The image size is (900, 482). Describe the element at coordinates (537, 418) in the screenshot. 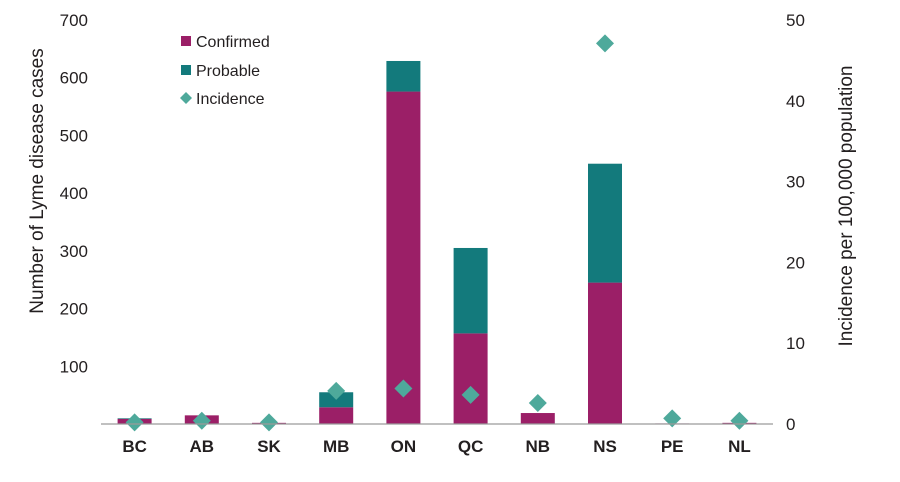

I see `bar-confirmed-nb` at that location.